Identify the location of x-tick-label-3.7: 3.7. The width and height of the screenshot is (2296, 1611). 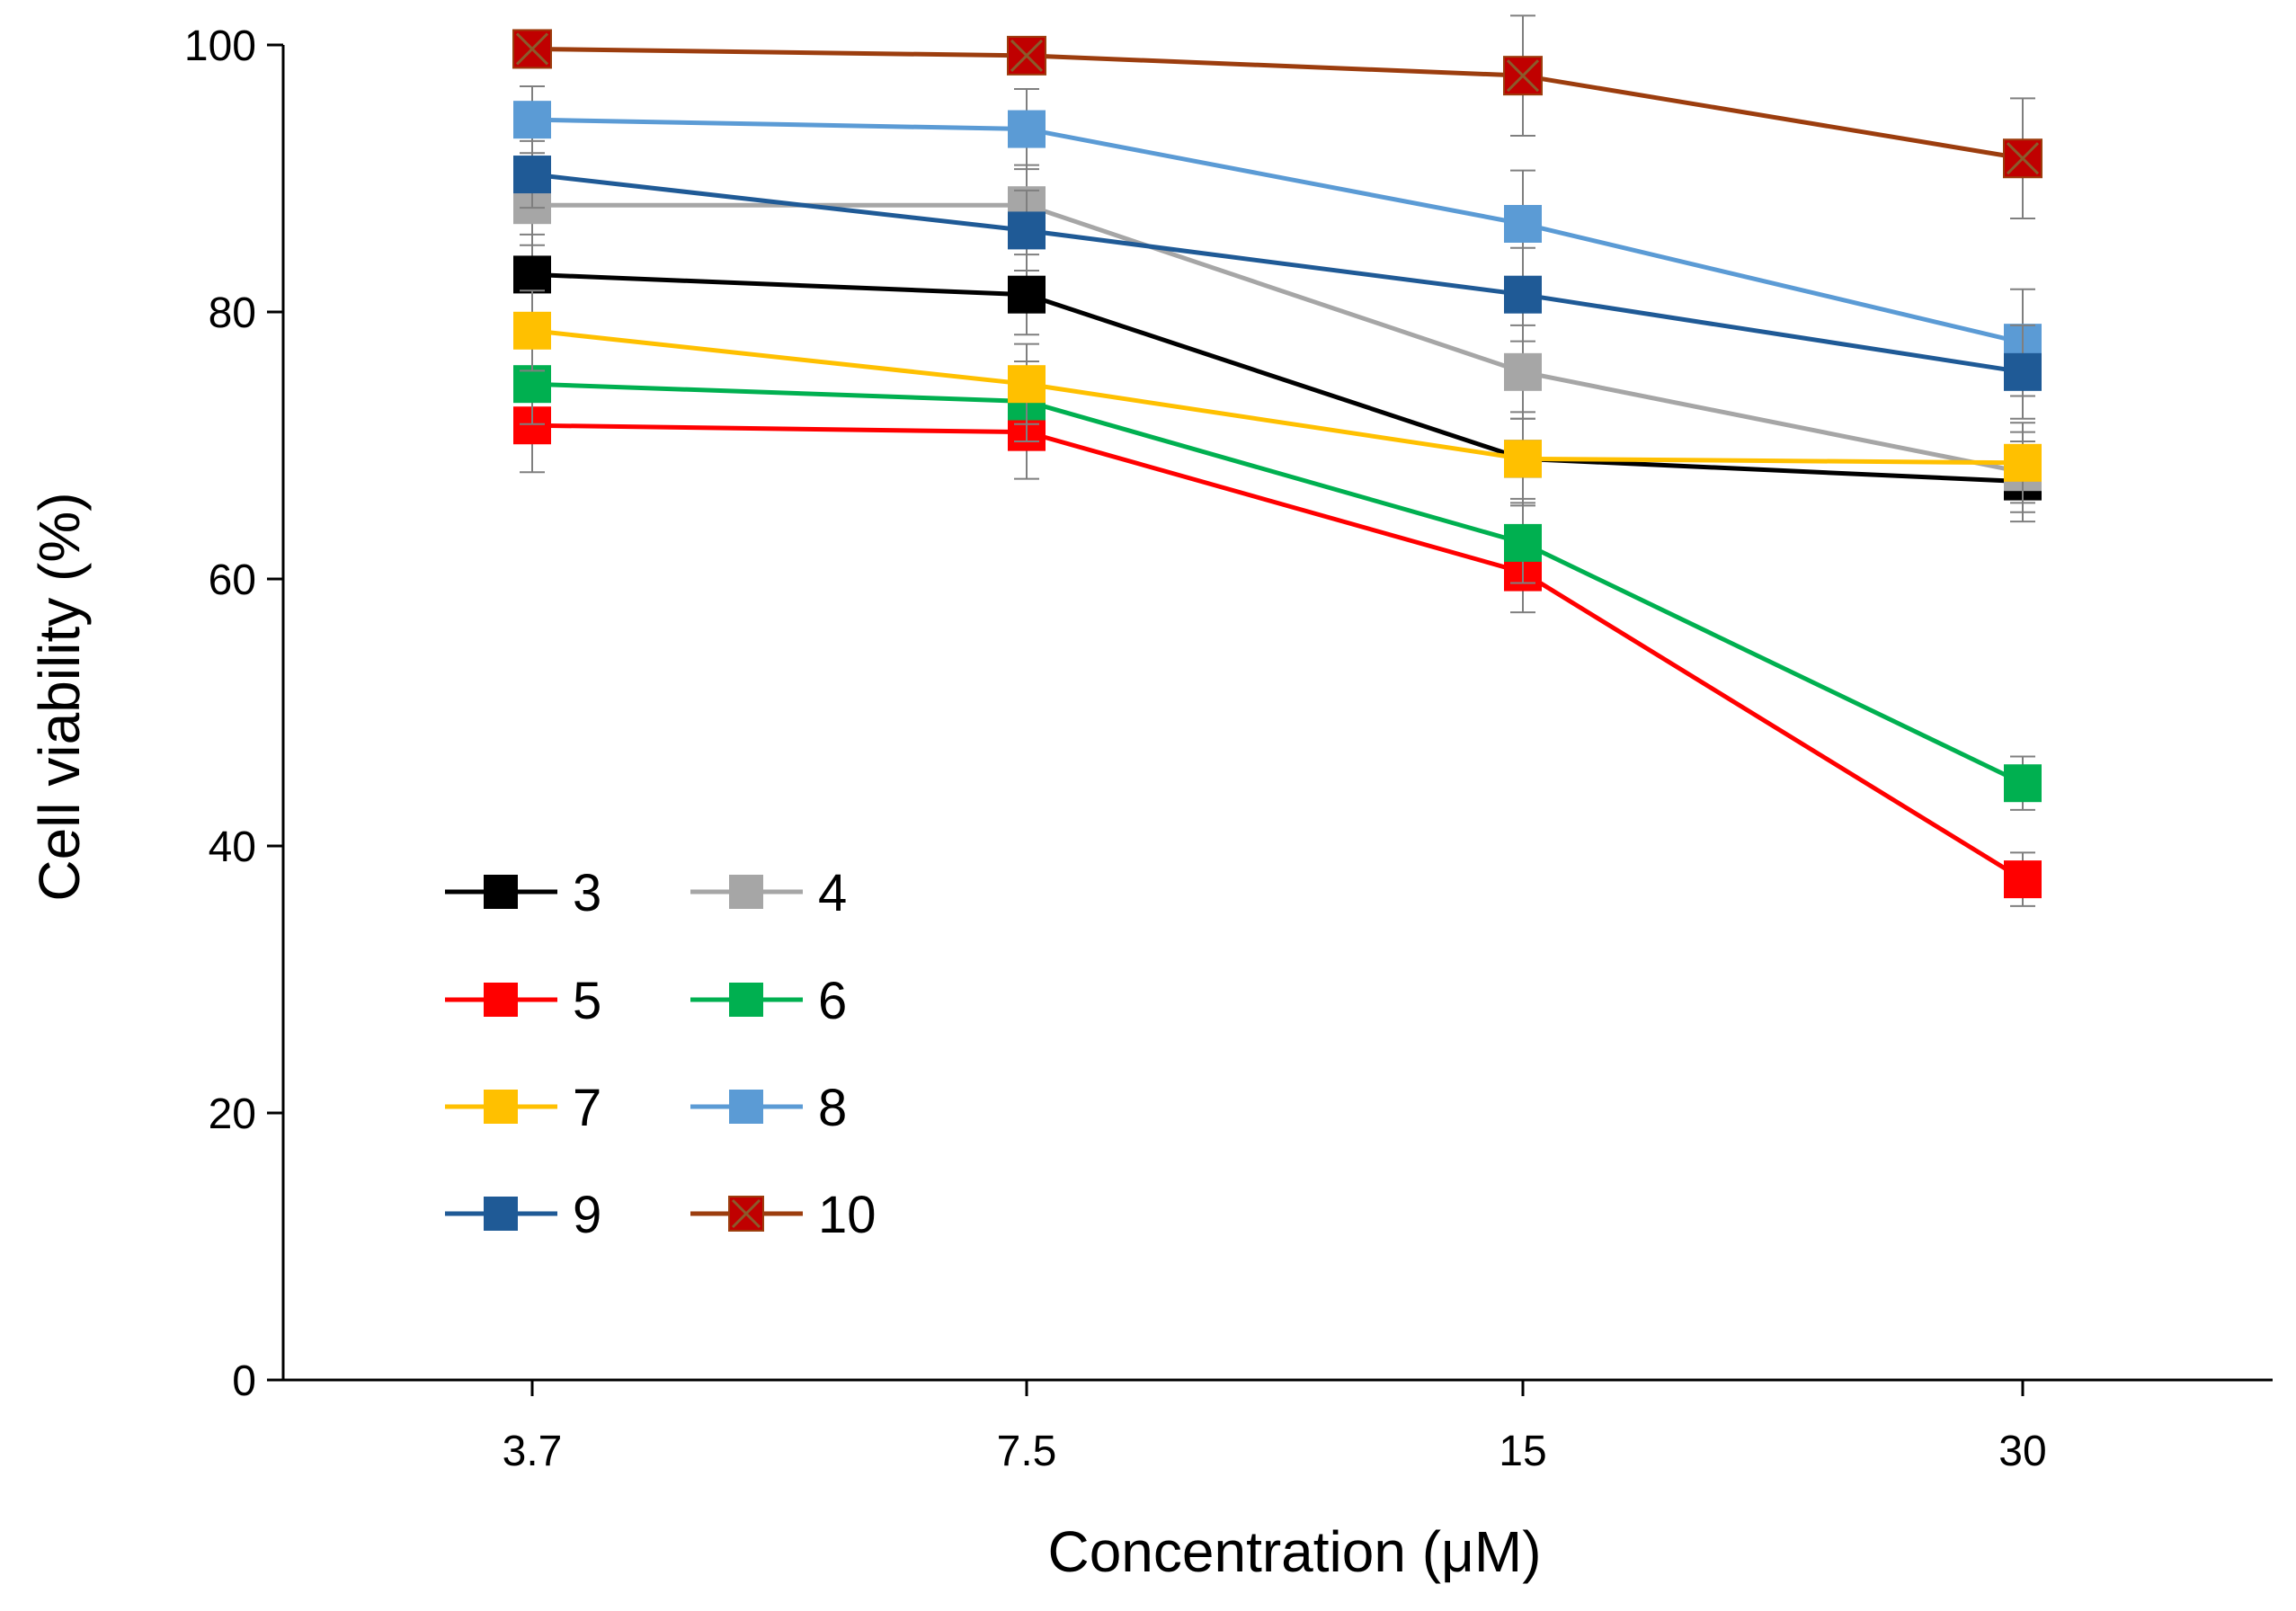
(533, 1451).